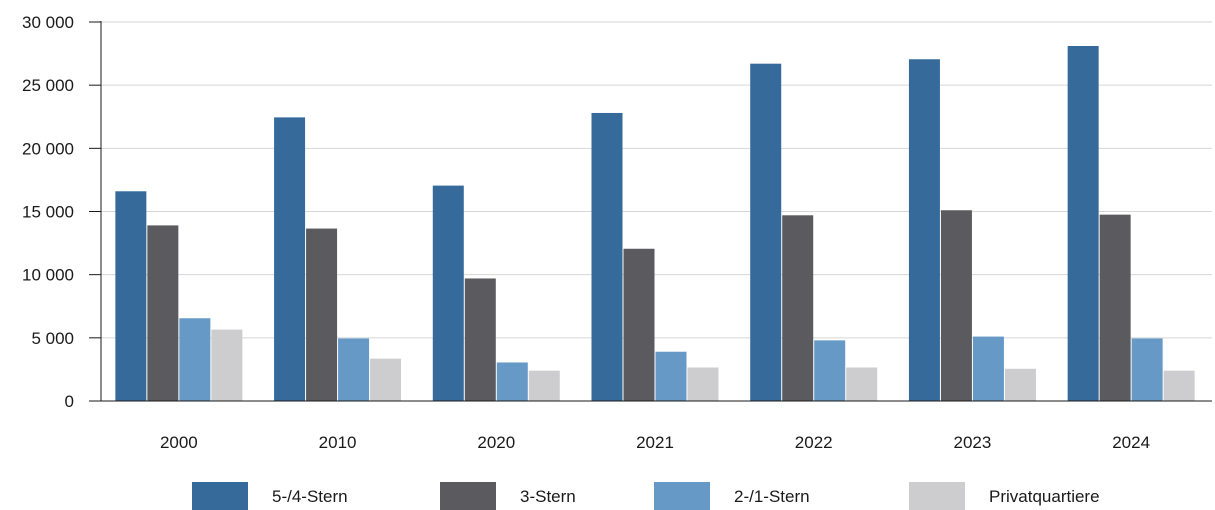  Describe the element at coordinates (52, 338) in the screenshot. I see `y-tick-label: 5 000` at that location.